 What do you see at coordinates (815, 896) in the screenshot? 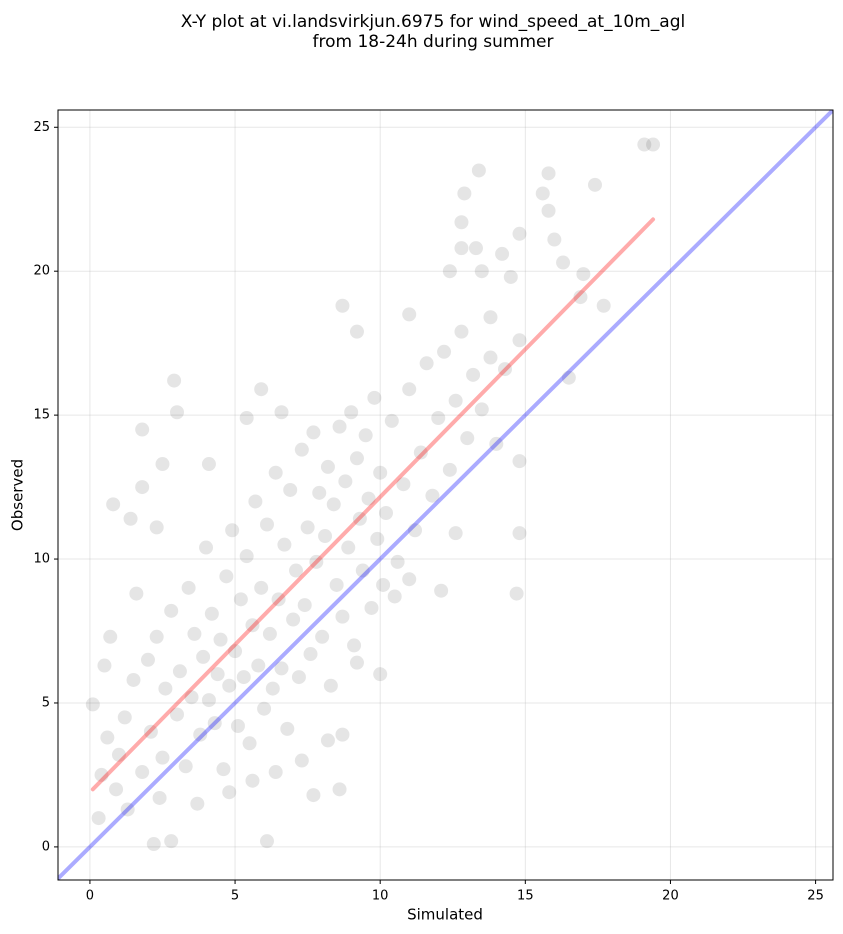
I see `x-tick-label: 25` at bounding box center [815, 896].